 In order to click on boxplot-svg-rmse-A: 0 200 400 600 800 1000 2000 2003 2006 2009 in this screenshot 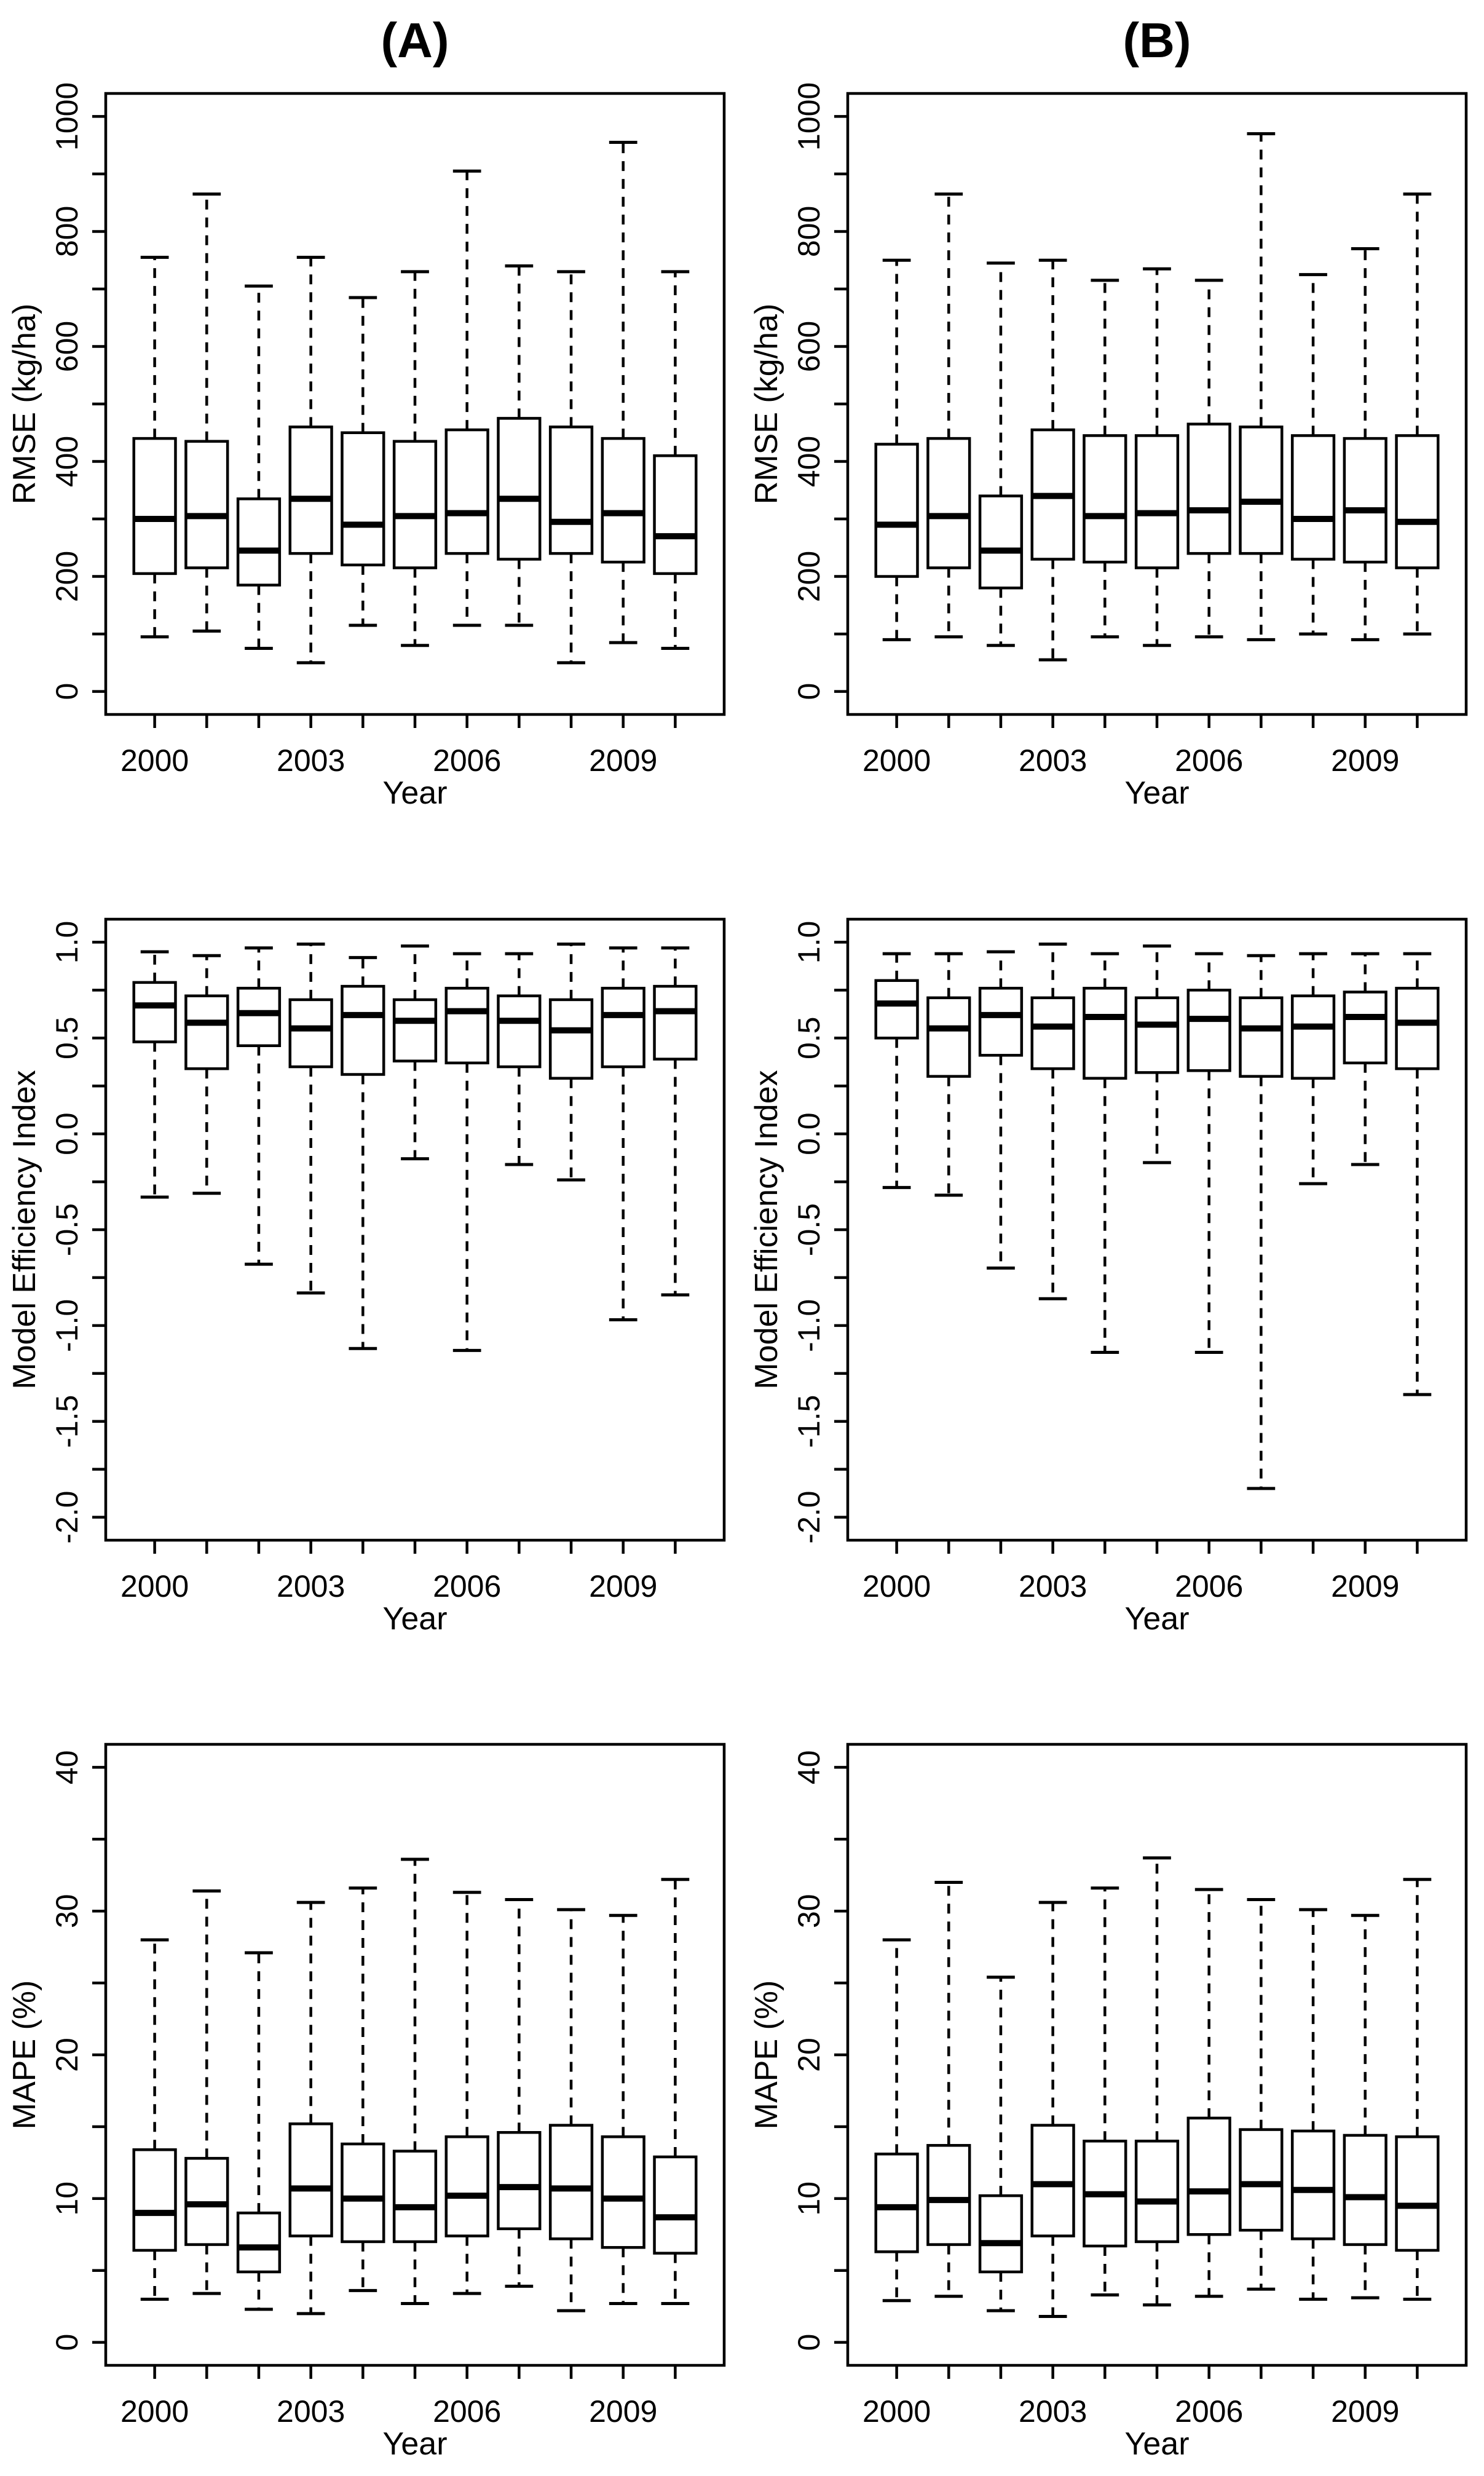, I will do `click(388, 430)`.